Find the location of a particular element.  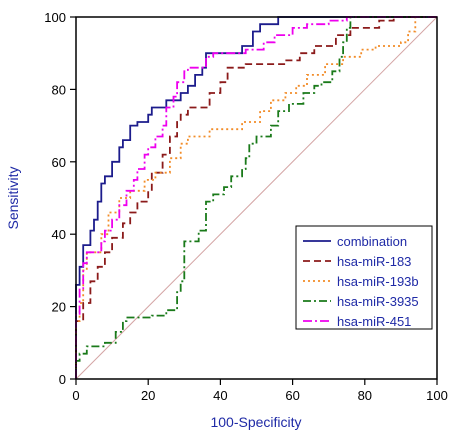

x-axis-title: 100-Specificity is located at coordinates (255, 422).